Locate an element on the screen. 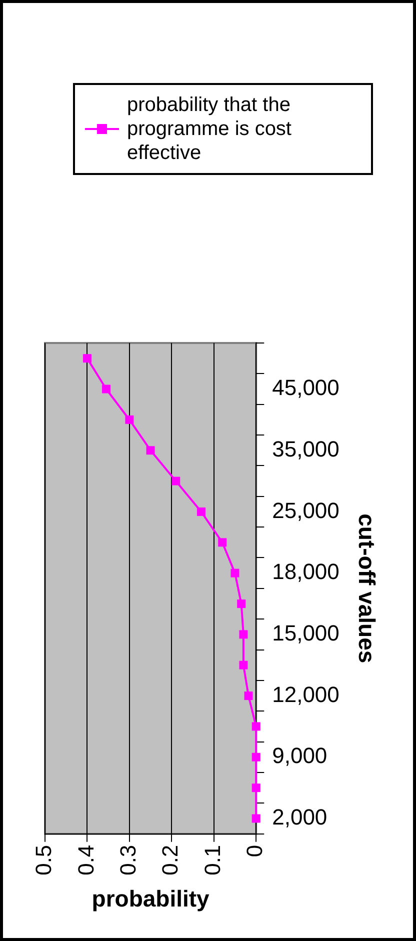 This screenshot has width=416, height=941. x-axis-title: probability is located at coordinates (151, 899).